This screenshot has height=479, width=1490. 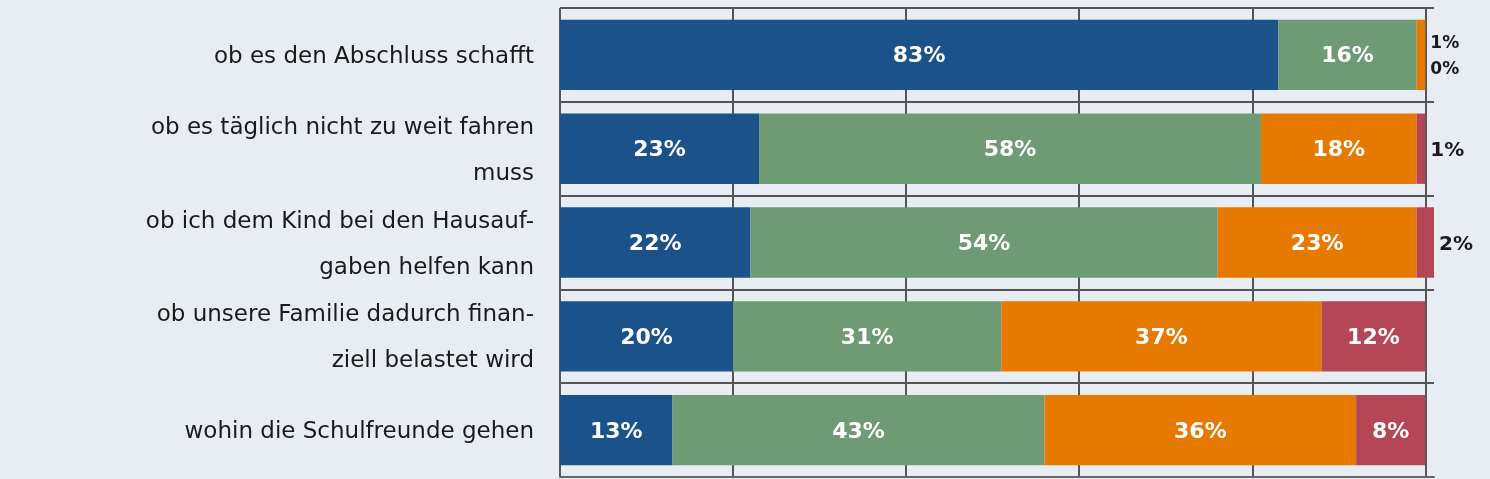 I want to click on data-label: 12%, so click(x=1373, y=336).